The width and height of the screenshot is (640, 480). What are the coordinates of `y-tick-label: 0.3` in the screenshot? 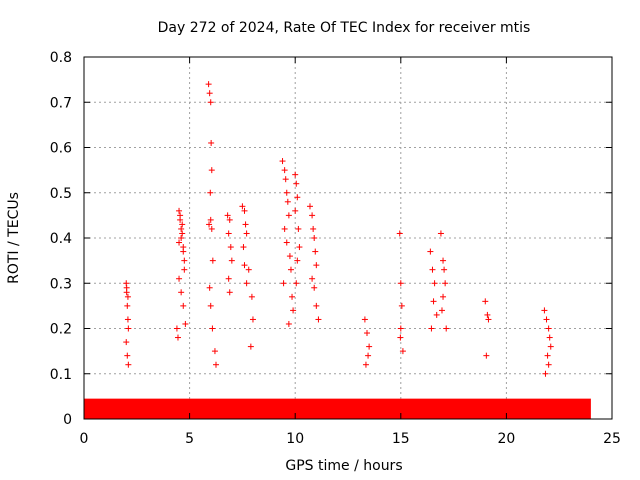 It's located at (61, 284).